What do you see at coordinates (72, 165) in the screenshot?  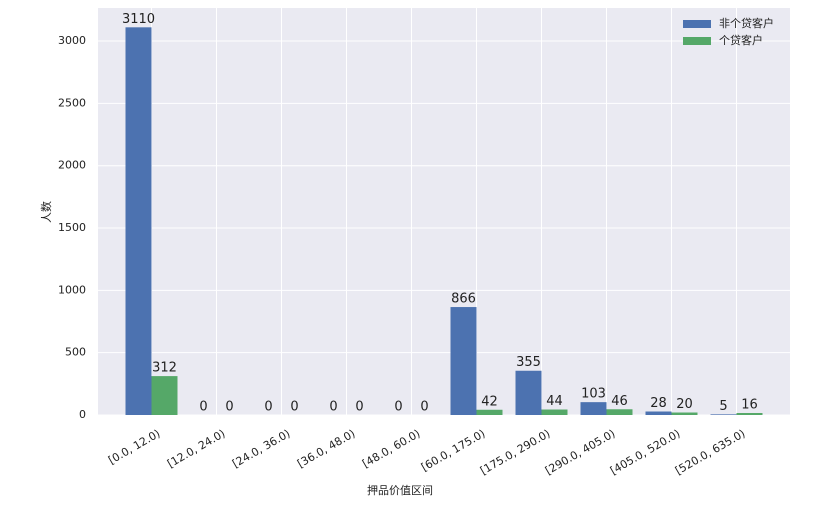 I see `y-tick-label: 2000` at bounding box center [72, 165].